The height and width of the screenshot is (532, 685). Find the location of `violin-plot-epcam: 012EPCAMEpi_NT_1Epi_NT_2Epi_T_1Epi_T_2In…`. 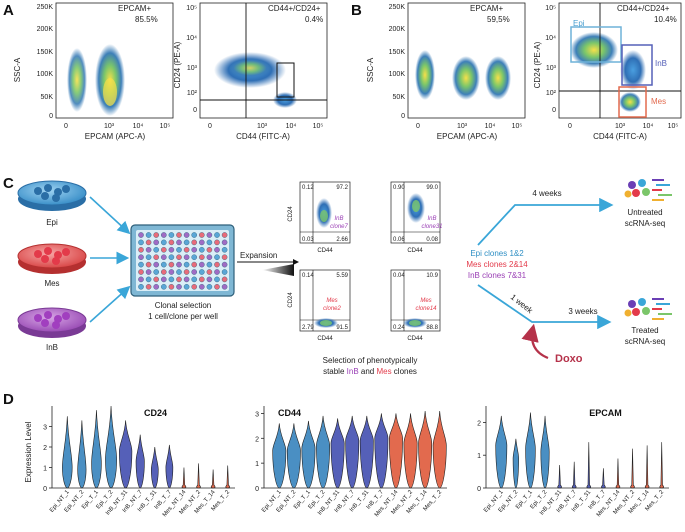

violin-plot-epcam: 012EPCAMEpi_NT_1Epi_NT_2Epi_T_1Epi_T_2In… is located at coordinates (573, 462).